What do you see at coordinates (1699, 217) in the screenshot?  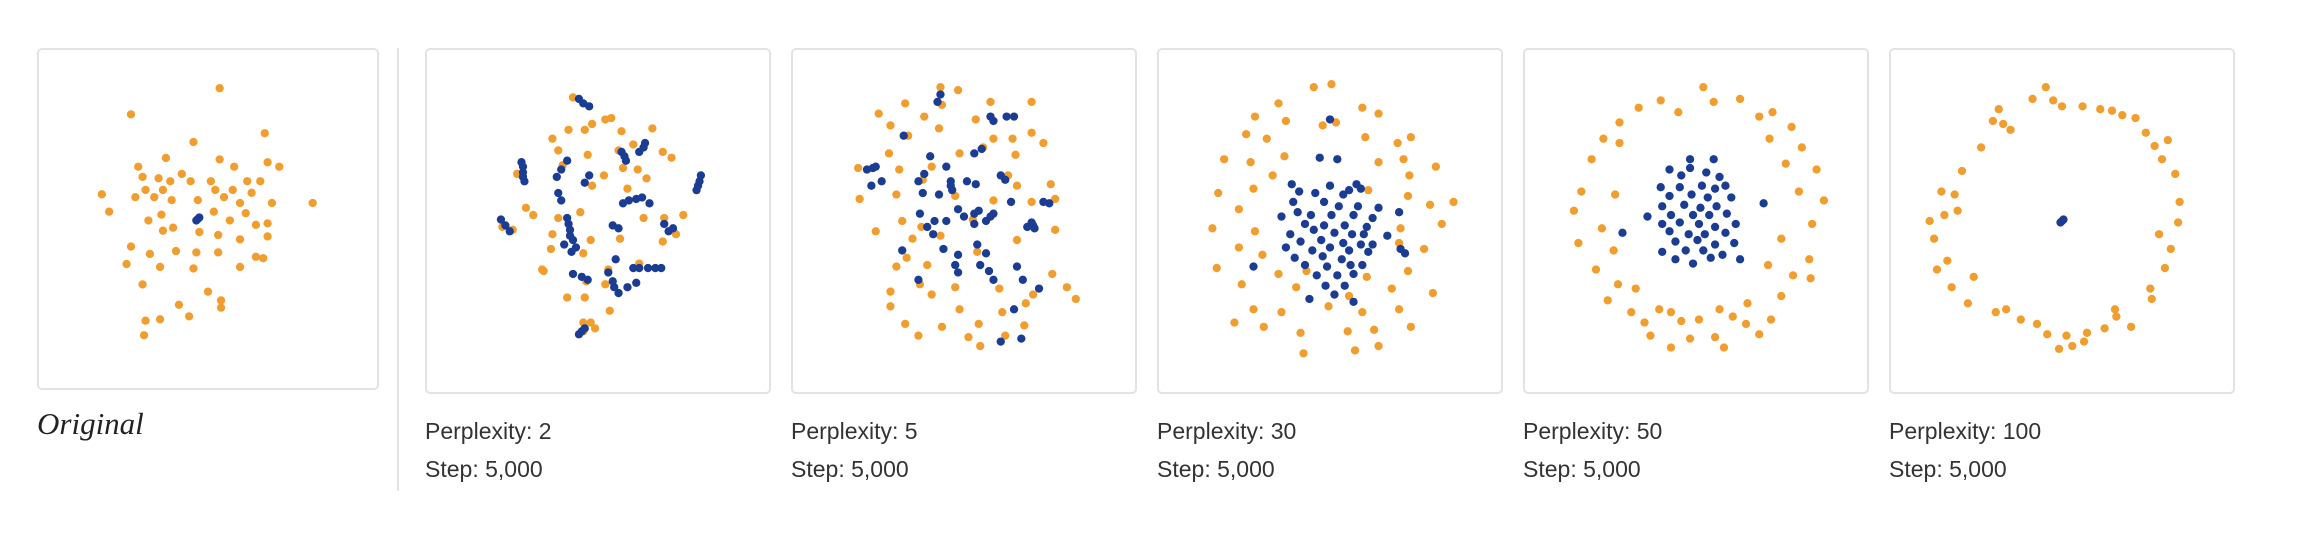 I see `tsne-scatter-svg` at bounding box center [1699, 217].